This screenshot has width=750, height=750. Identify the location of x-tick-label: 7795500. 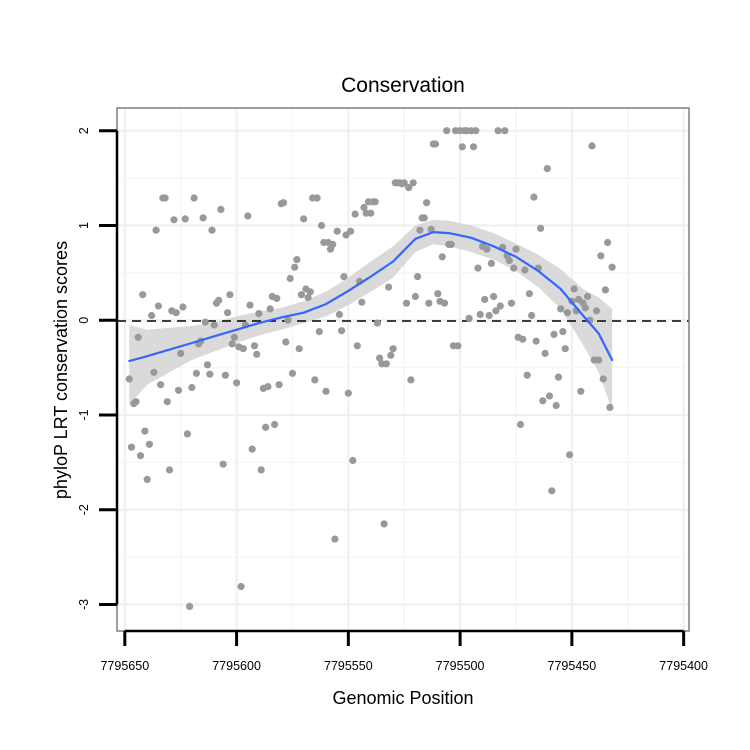
(460, 666).